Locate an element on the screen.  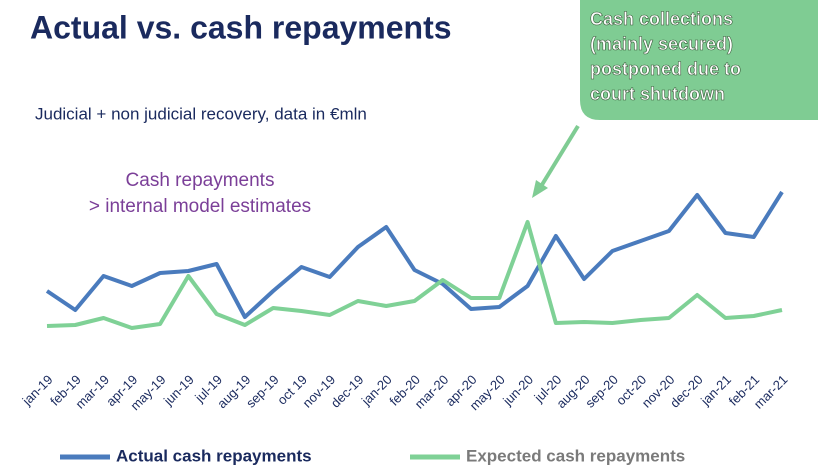
x-tick-label: jan-21 is located at coordinates (715, 390).